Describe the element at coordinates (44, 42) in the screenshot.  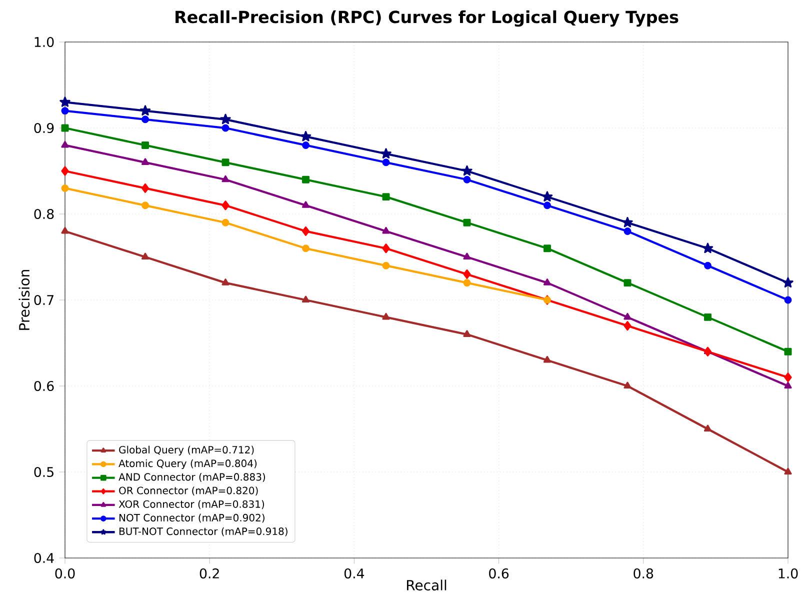
I see `y-tick-label: 1.0` at that location.